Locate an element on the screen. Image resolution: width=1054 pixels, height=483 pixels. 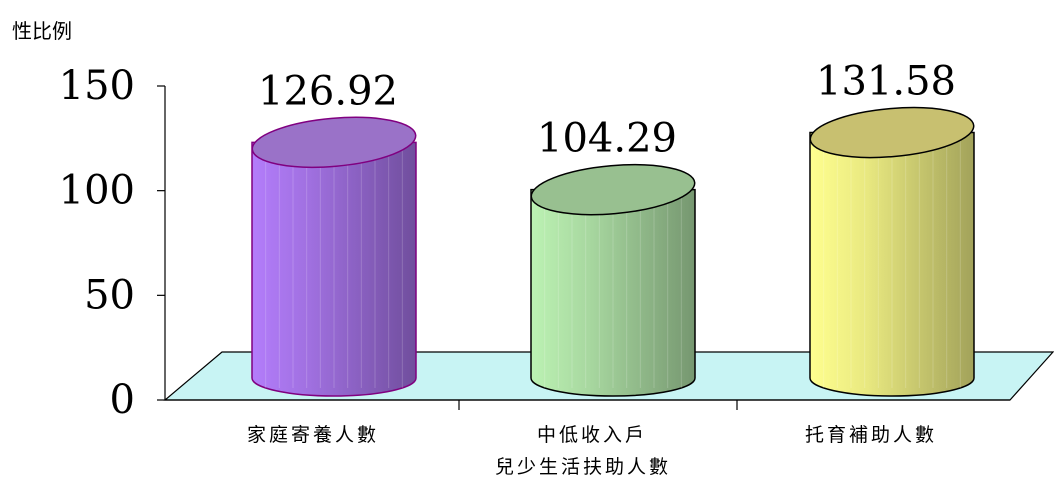
category-labels: 家庭寄養人數 中低收入戶 托育補助人數 is located at coordinates (592, 435).